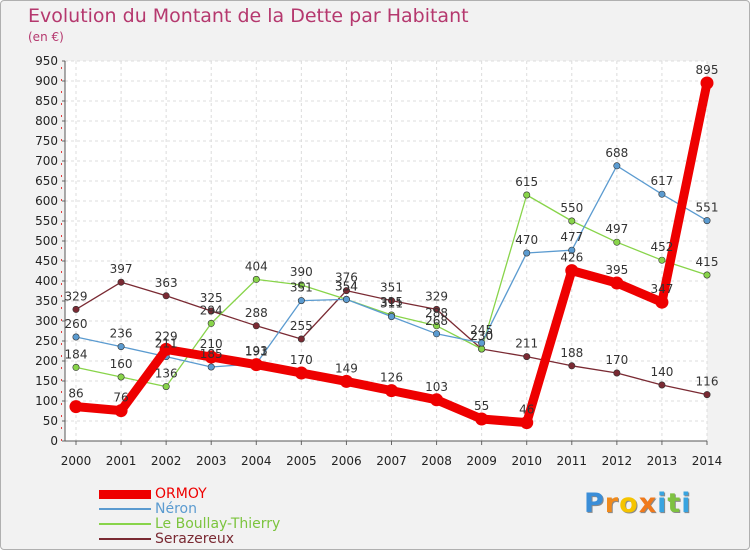 This screenshot has height=550, width=750. Describe the element at coordinates (211, 344) in the screenshot. I see `data-label-ormoy: 210` at that location.